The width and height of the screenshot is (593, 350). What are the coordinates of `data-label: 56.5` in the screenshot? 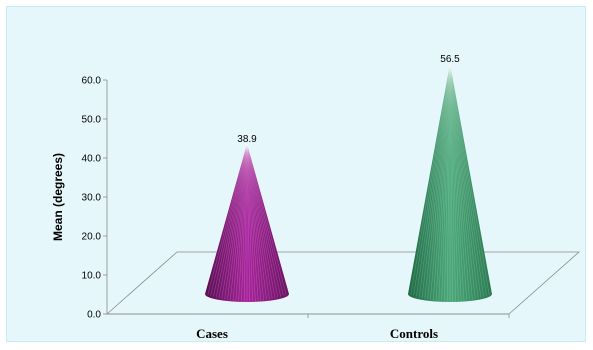 It's located at (450, 59).